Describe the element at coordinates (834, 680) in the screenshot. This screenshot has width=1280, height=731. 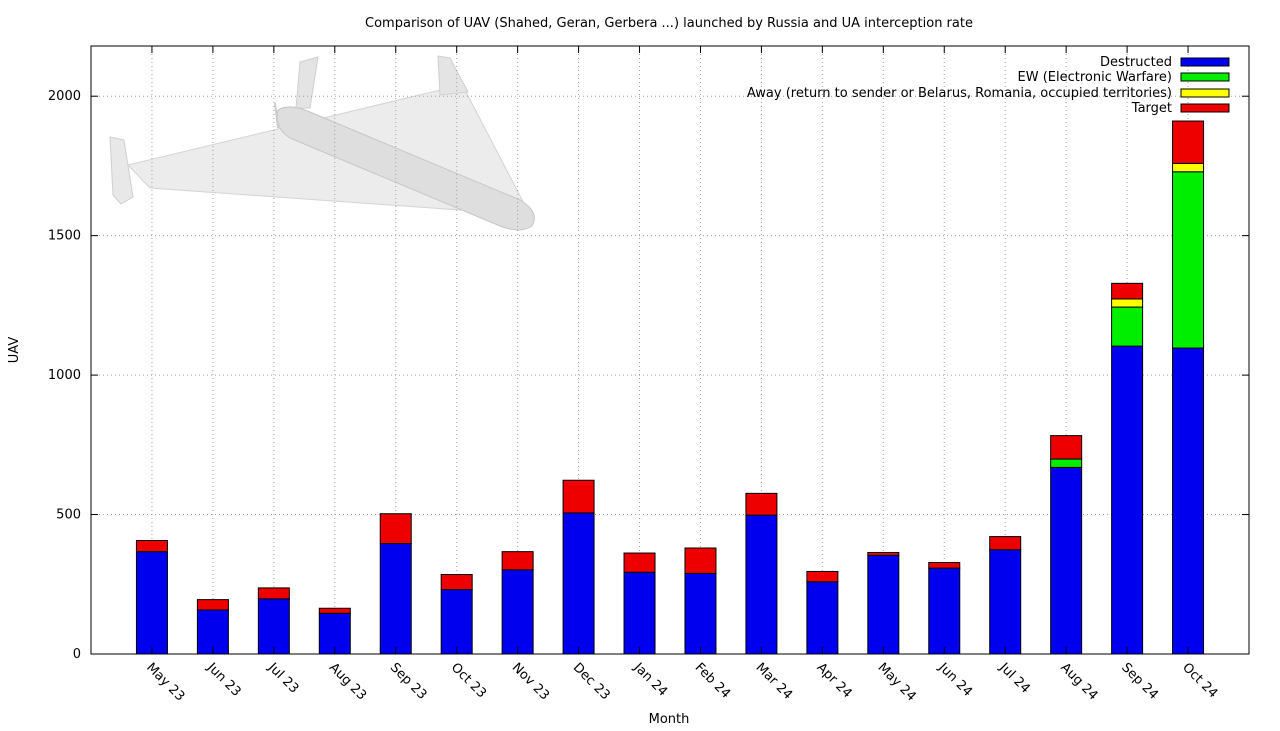
I see `x-tick-label: Apr 24` at that location.